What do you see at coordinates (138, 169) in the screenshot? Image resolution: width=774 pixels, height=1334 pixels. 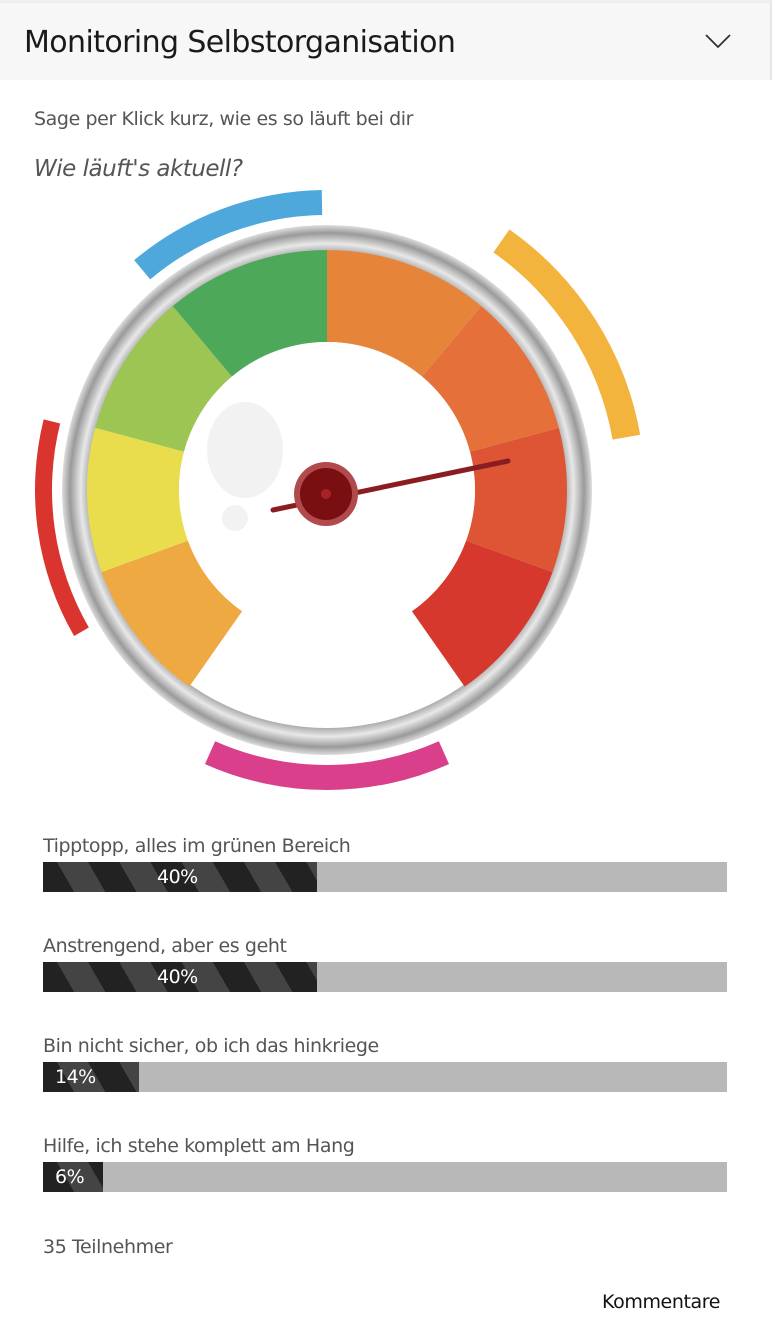 I see `question-text: Wie läuft's aktuell?` at bounding box center [138, 169].